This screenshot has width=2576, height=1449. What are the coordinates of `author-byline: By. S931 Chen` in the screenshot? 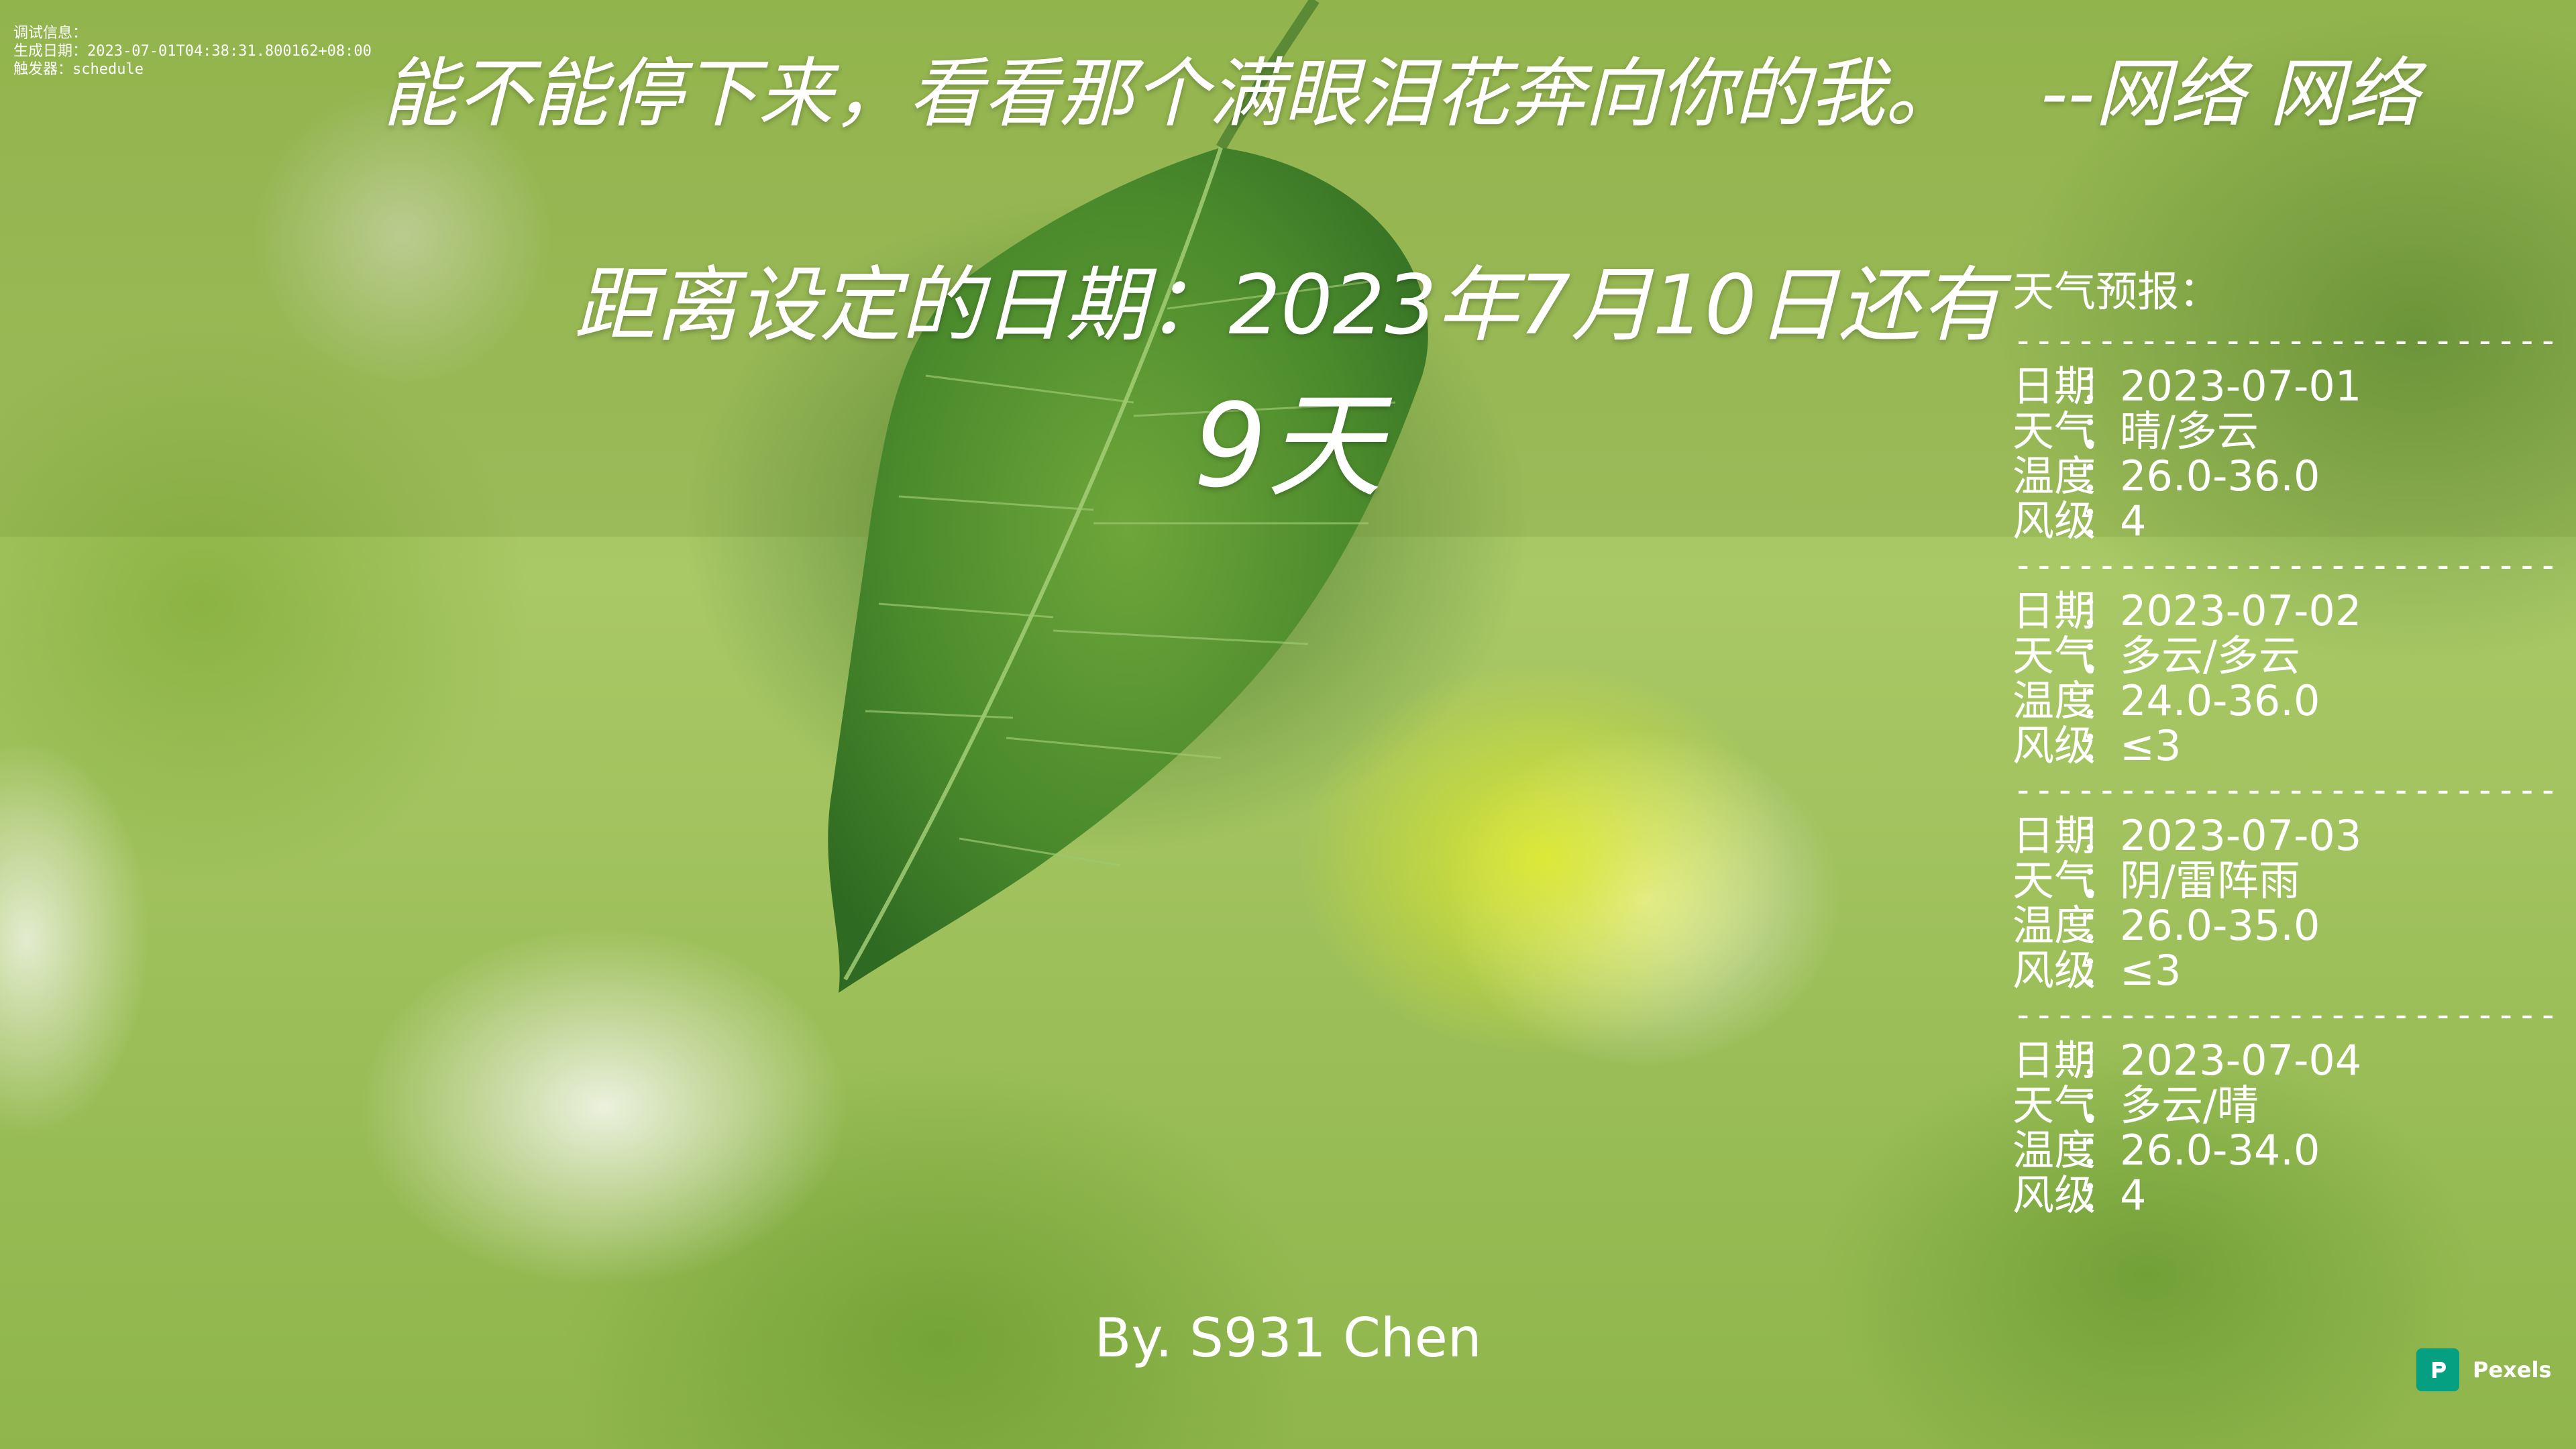 It's located at (1288, 1338).